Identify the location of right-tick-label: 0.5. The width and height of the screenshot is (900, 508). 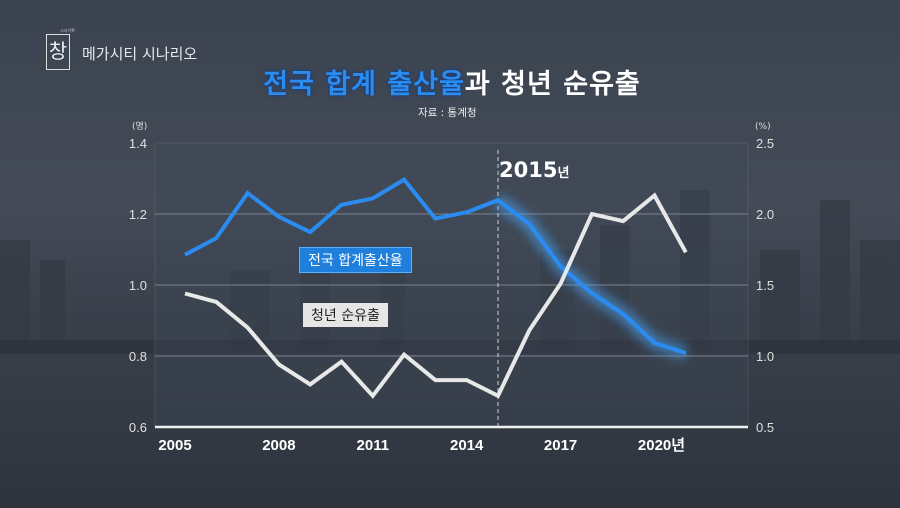
(765, 427).